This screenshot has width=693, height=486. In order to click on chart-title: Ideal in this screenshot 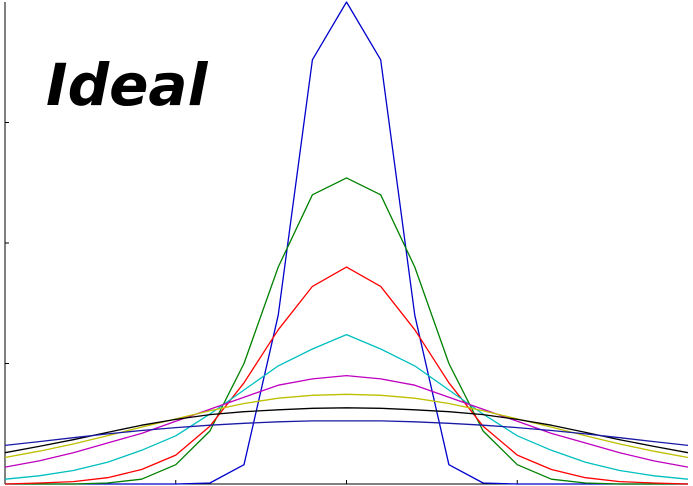, I will do `click(127, 85)`.